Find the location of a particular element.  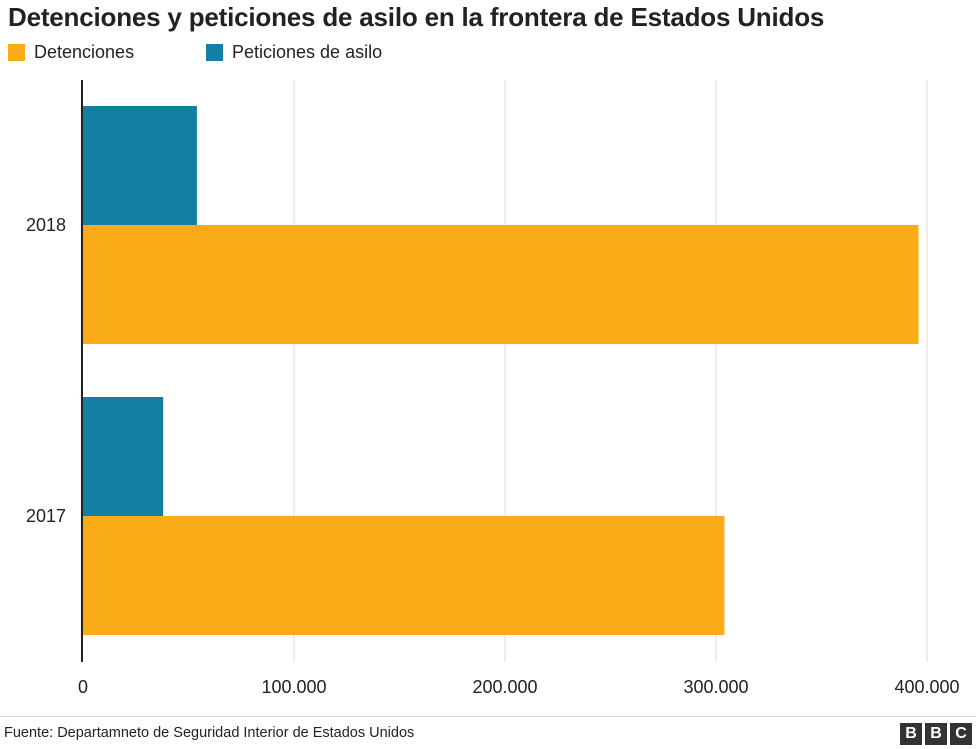

x-tick-label: 200.000 is located at coordinates (504, 687).